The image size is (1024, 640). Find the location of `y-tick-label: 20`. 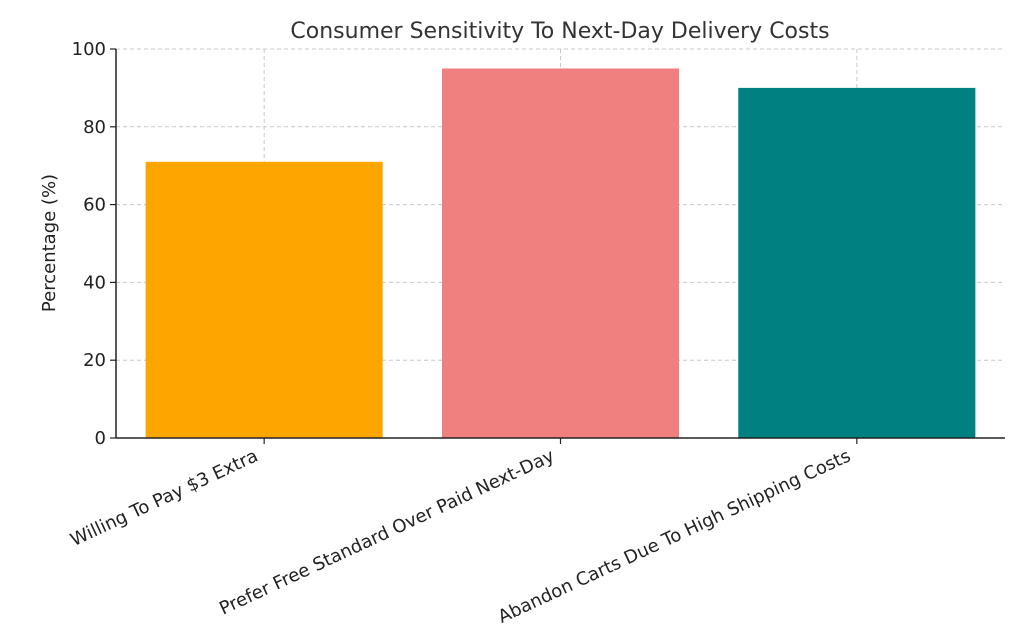

y-tick-label: 20 is located at coordinates (94, 360).